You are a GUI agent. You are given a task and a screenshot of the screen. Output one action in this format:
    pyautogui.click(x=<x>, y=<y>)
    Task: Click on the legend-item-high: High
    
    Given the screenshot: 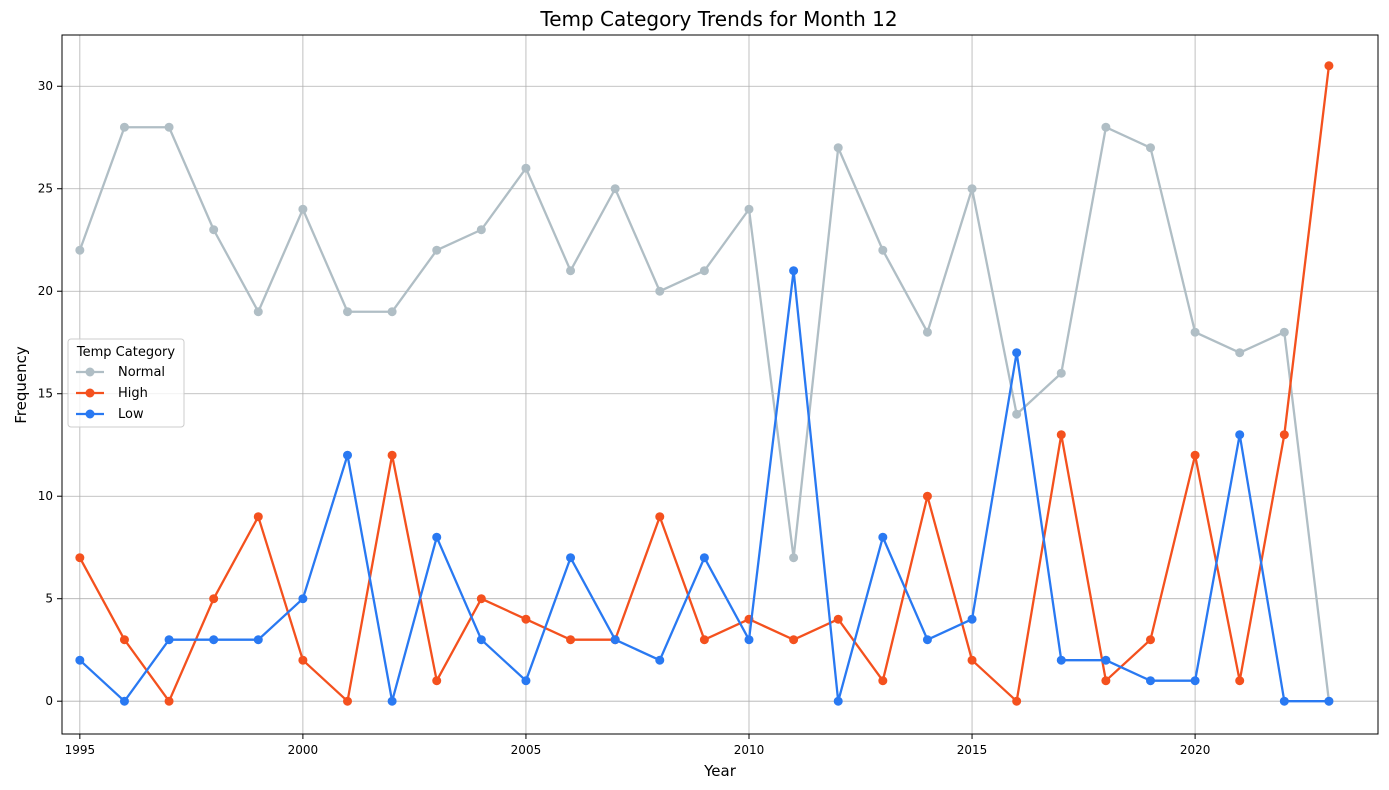 What is the action you would take?
    pyautogui.click(x=112, y=393)
    